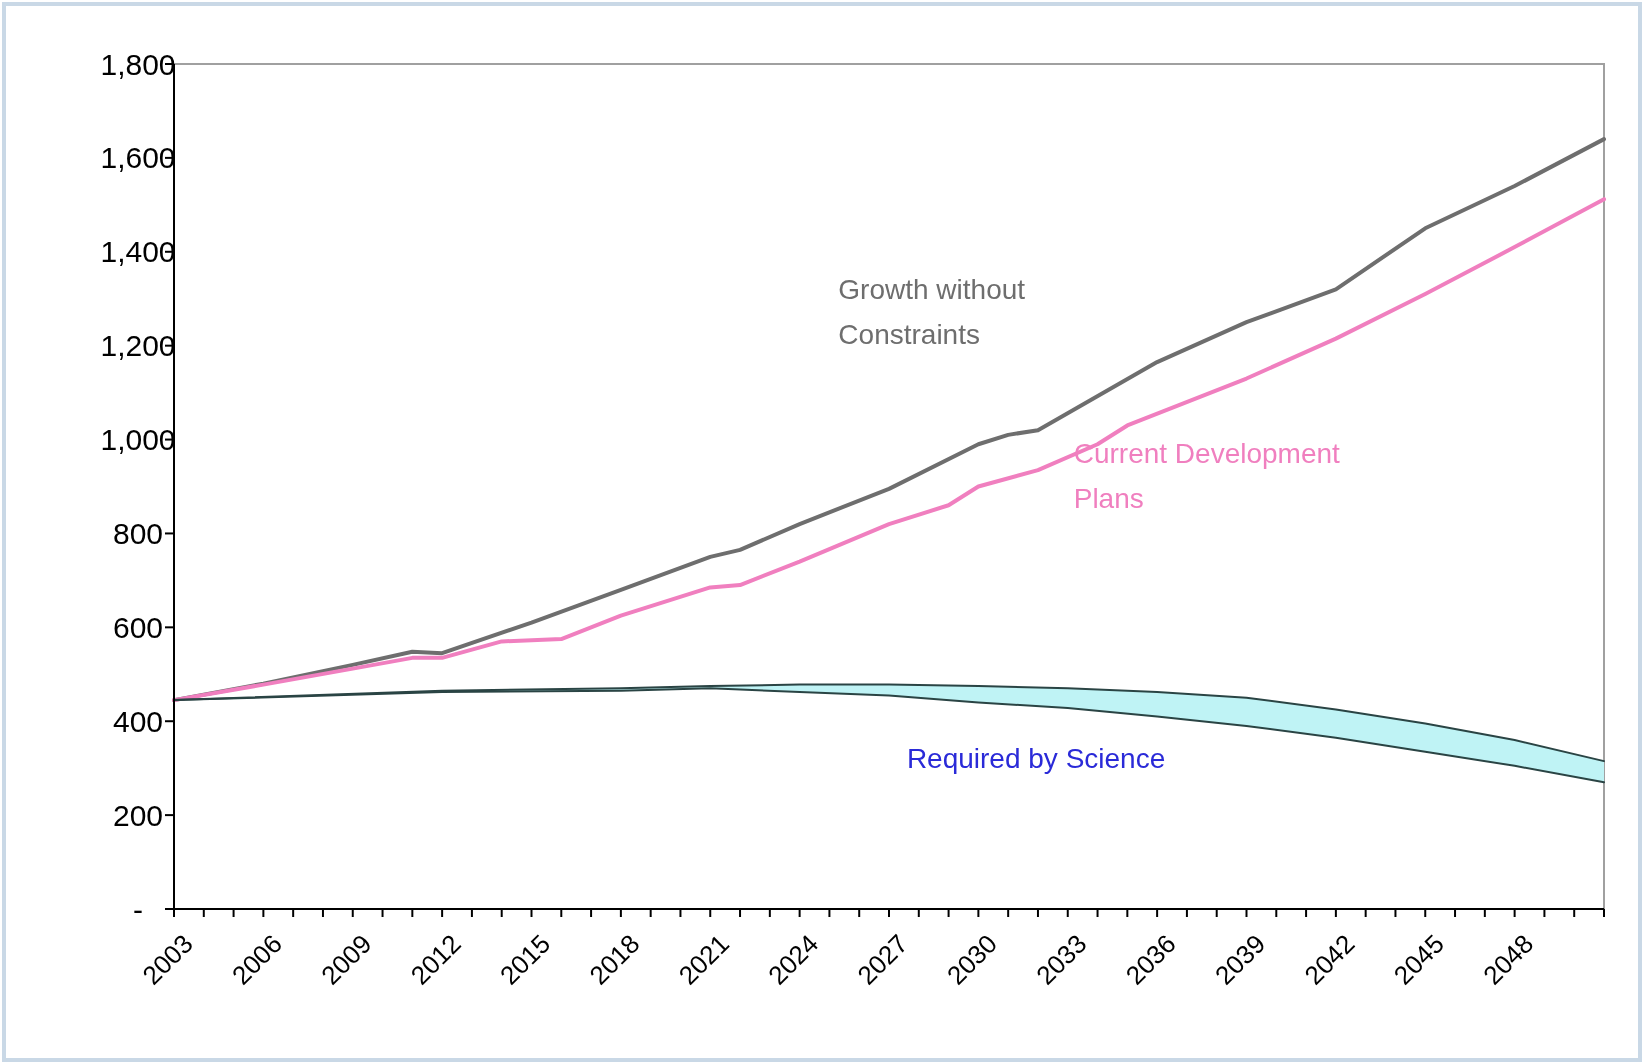  I want to click on y-tick-label: 600, so click(138, 627).